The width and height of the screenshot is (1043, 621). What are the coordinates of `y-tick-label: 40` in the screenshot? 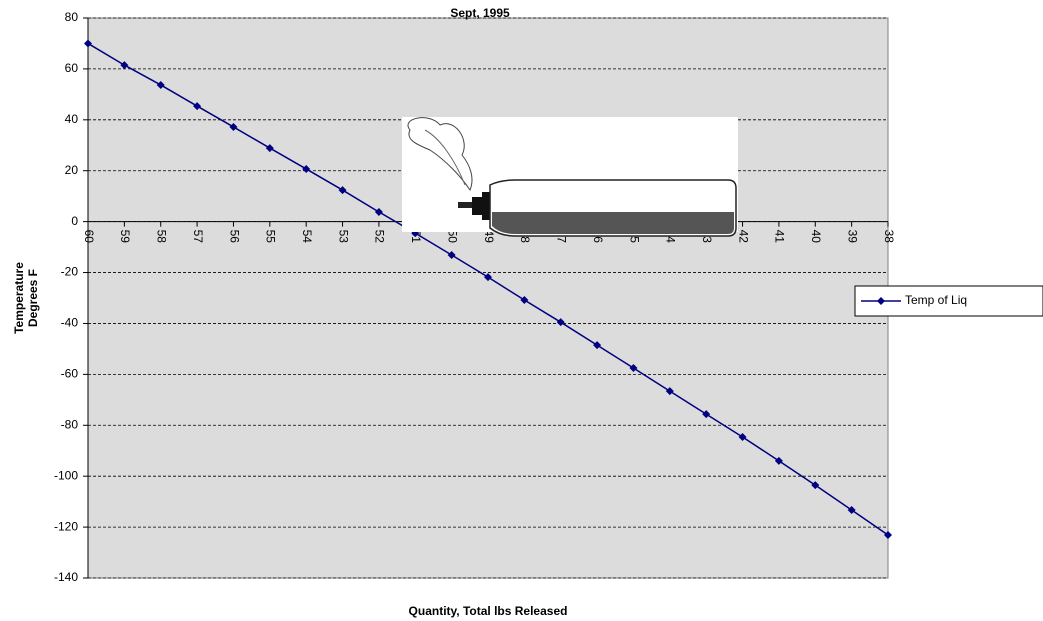 It's located at (72, 119).